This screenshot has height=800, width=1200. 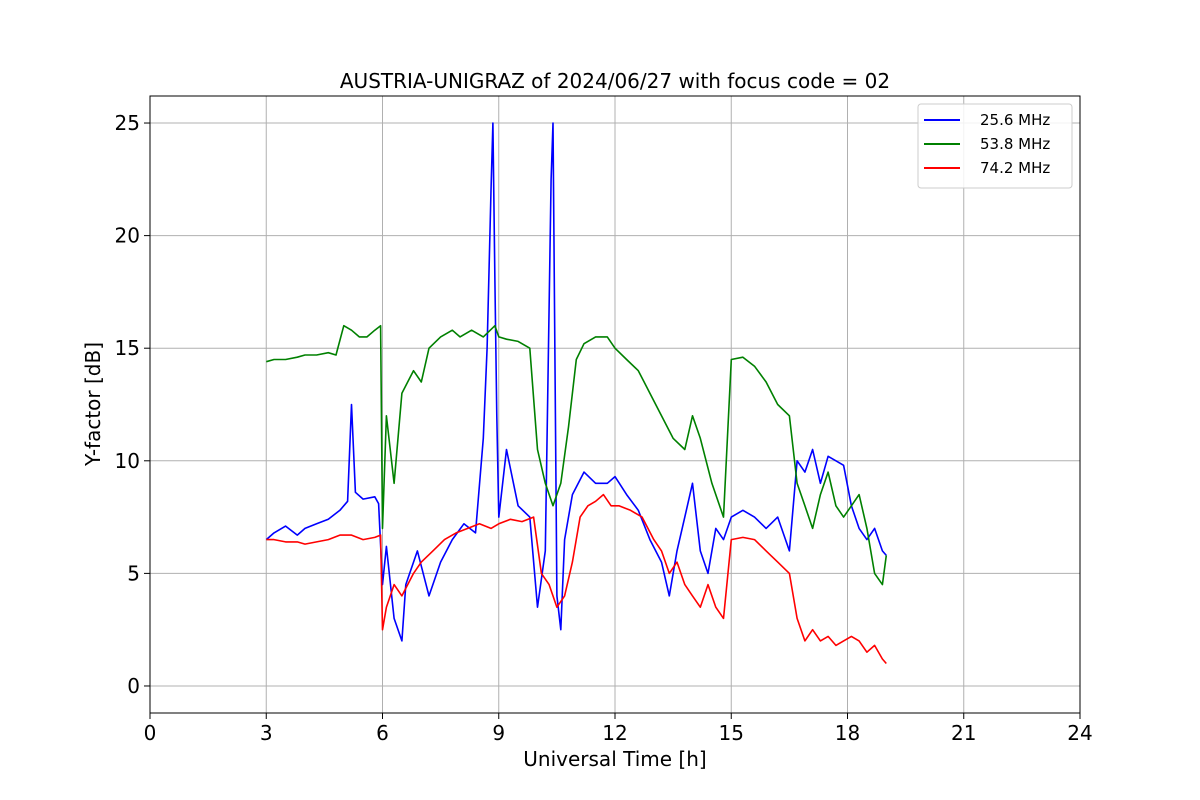 What do you see at coordinates (132, 404) in the screenshot?
I see `y-axis-ticks: 0 5 10 15 20 25` at bounding box center [132, 404].